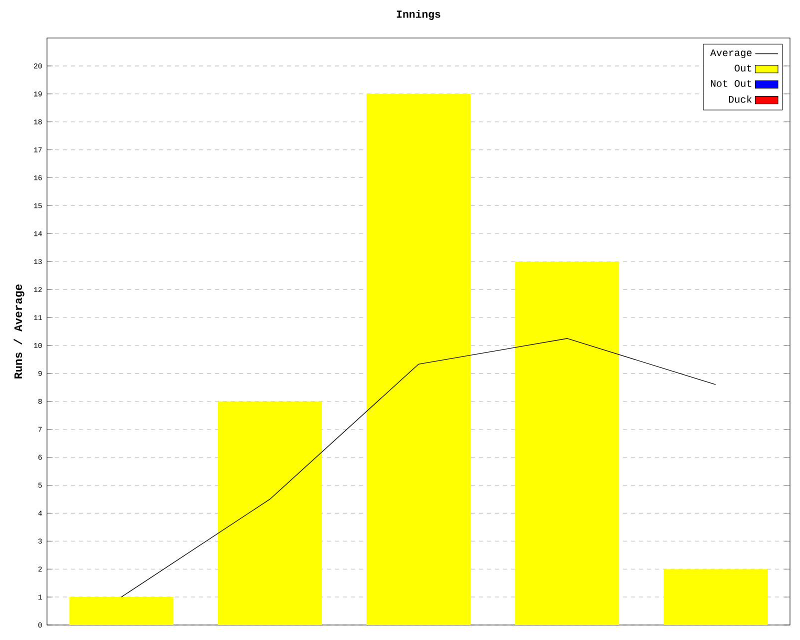 The image size is (800, 640). Describe the element at coordinates (743, 68) in the screenshot. I see `legend-label: Out` at that location.